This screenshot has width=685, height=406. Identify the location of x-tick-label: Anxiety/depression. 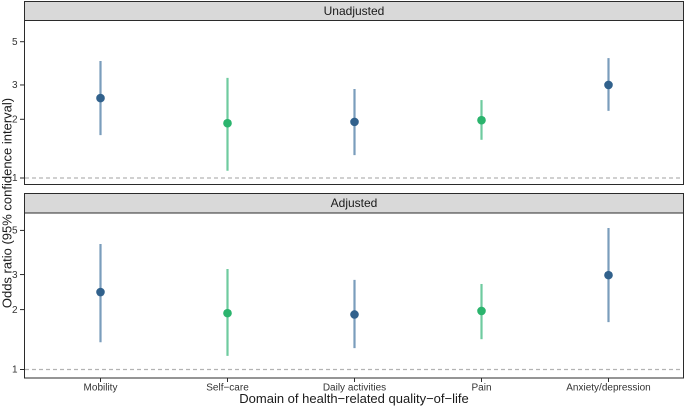
(608, 388).